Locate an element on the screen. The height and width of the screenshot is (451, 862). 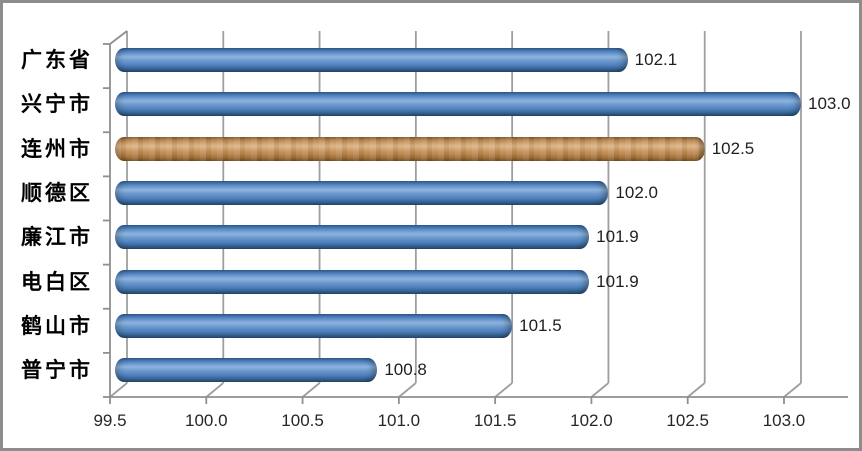
value-label: 102.5 is located at coordinates (733, 148).